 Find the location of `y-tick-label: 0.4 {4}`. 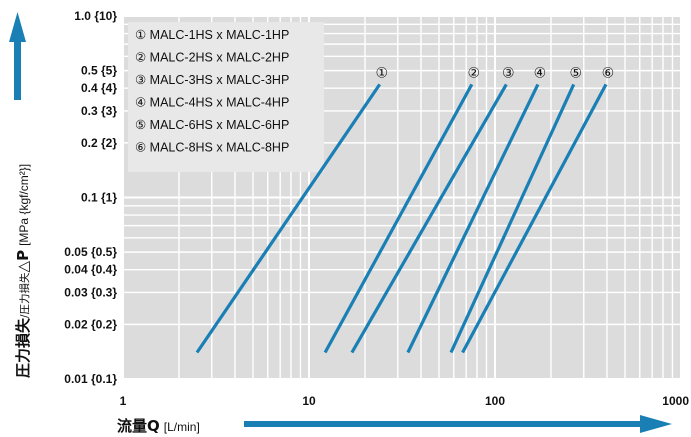

y-tick-label: 0.4 {4} is located at coordinates (99, 88).